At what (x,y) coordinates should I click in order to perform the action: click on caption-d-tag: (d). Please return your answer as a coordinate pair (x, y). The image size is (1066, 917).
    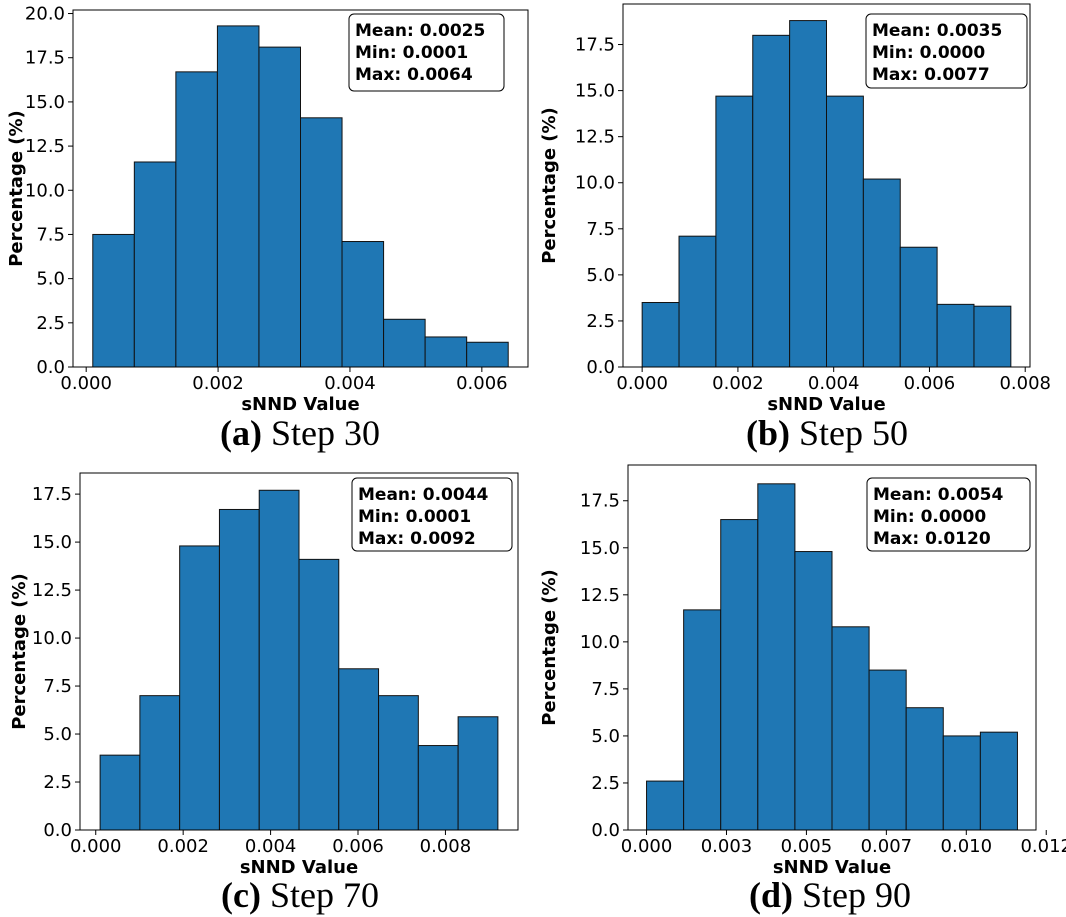
    Looking at the image, I should click on (770, 895).